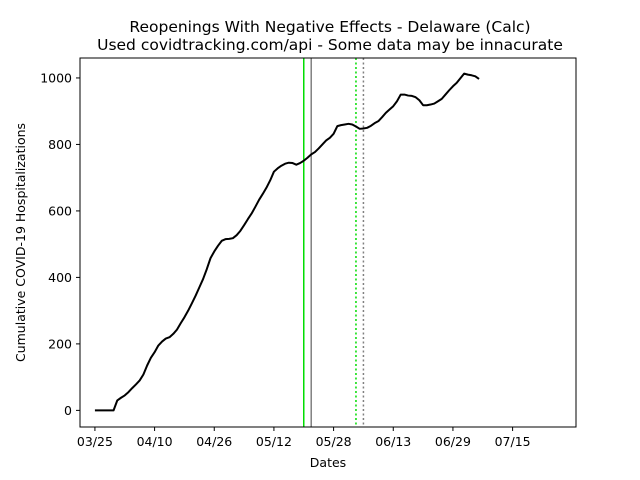 The image size is (640, 480). Describe the element at coordinates (328, 462) in the screenshot. I see `x-axis-label: Dates` at that location.